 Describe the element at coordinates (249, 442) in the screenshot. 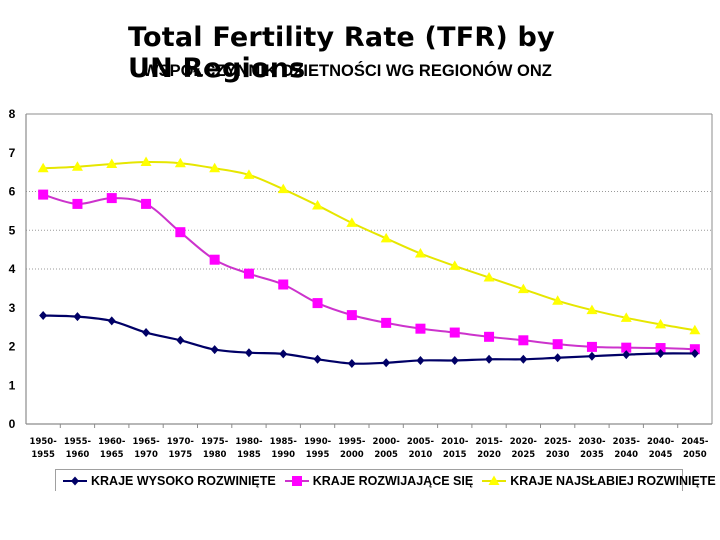

I see `x-tick-label: 1980-` at that location.